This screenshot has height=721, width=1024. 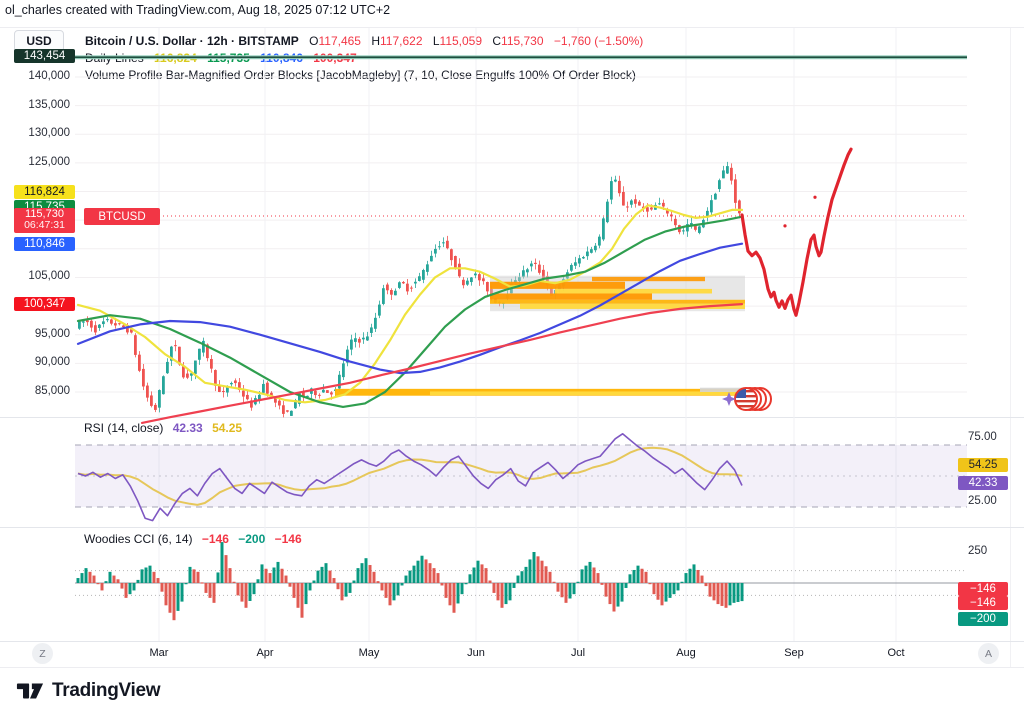 I want to click on month-label-jul: Jul, so click(x=578, y=653).